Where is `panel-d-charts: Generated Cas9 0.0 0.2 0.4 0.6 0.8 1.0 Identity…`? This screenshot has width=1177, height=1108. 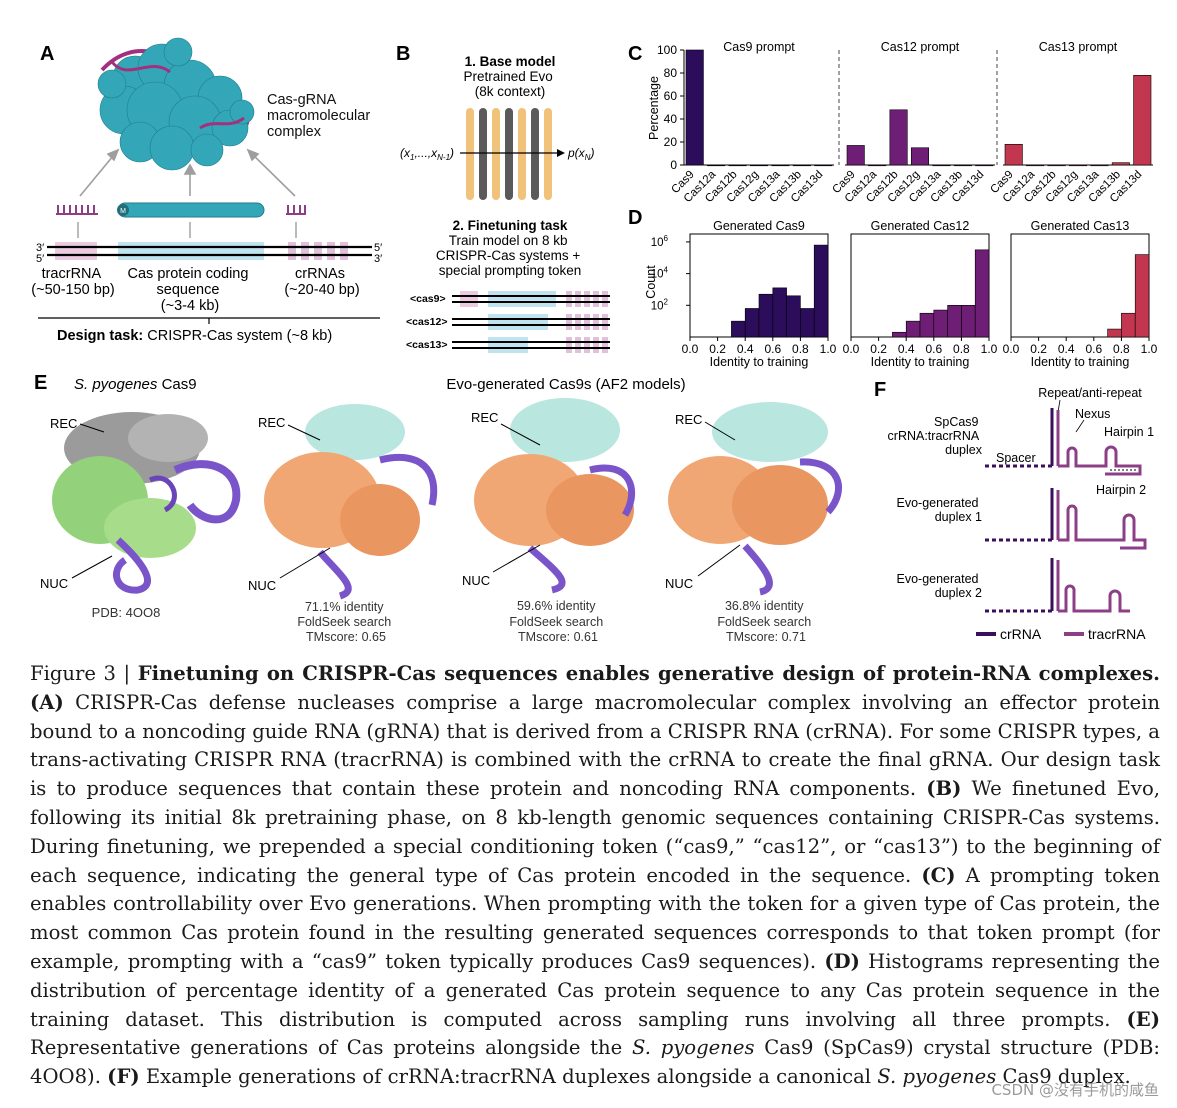
panel-d-charts: Generated Cas9 0.0 0.2 0.4 0.6 0.8 1.0 Identity… is located at coordinates (901, 294).